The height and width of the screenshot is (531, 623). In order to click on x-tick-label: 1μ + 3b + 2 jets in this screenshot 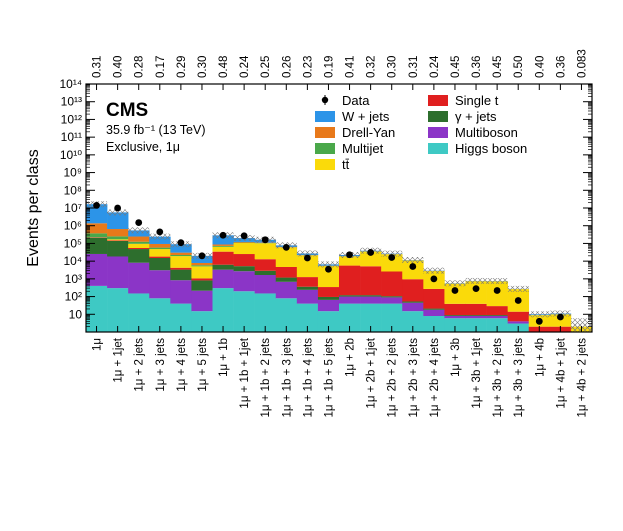, I will do `click(498, 378)`.